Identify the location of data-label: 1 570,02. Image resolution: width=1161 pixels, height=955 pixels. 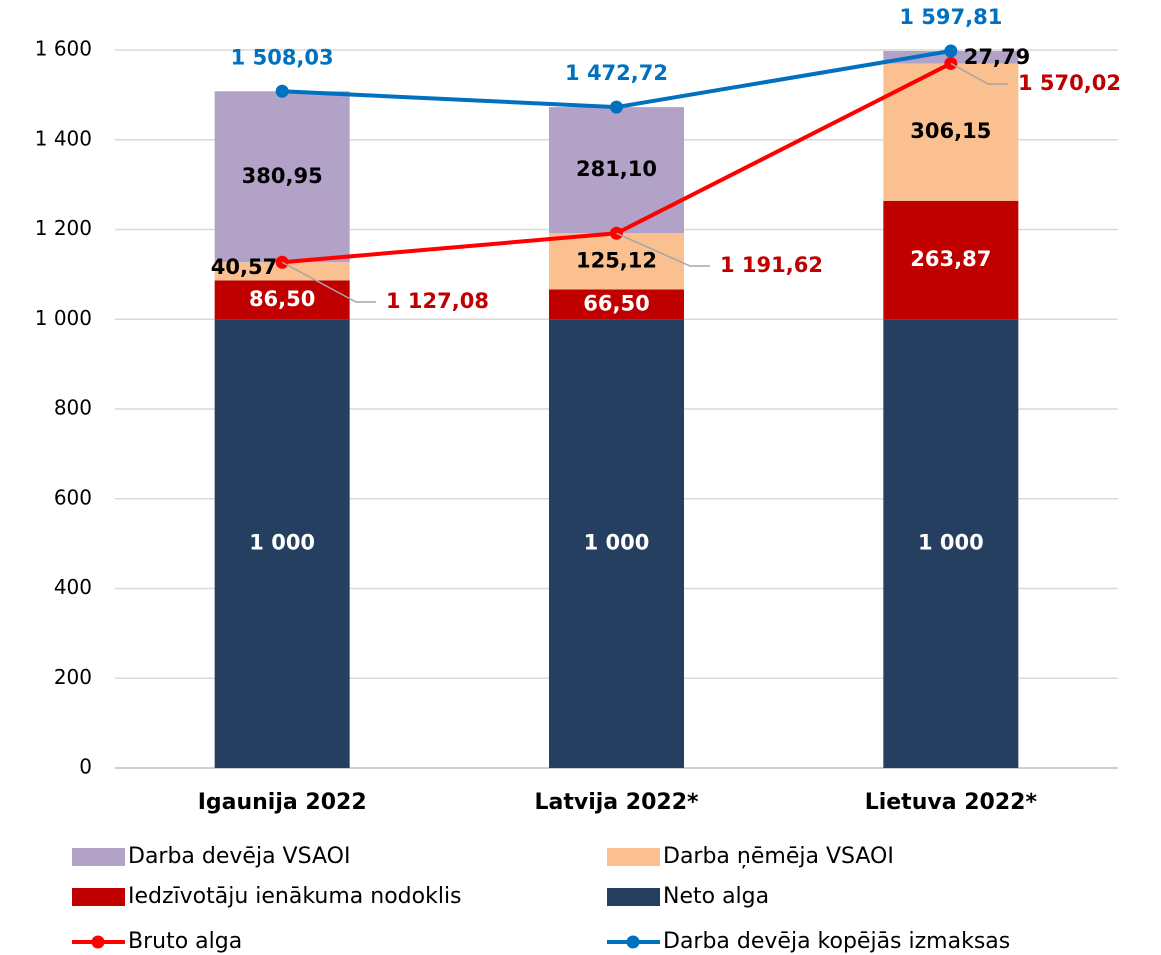
(1069, 83).